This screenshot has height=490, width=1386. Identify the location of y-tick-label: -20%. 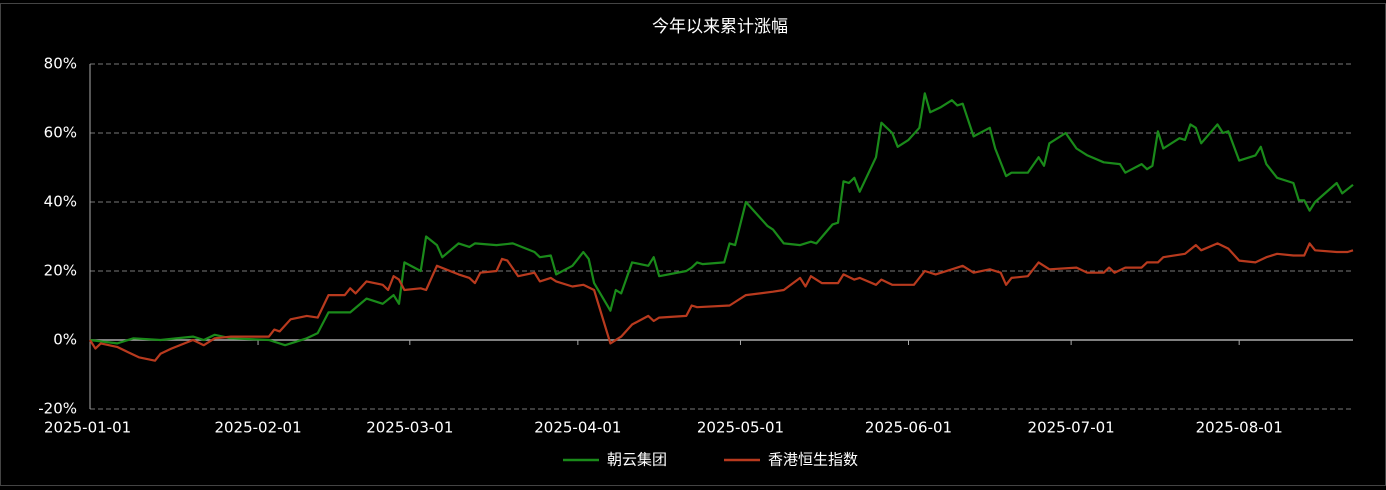
(57, 409).